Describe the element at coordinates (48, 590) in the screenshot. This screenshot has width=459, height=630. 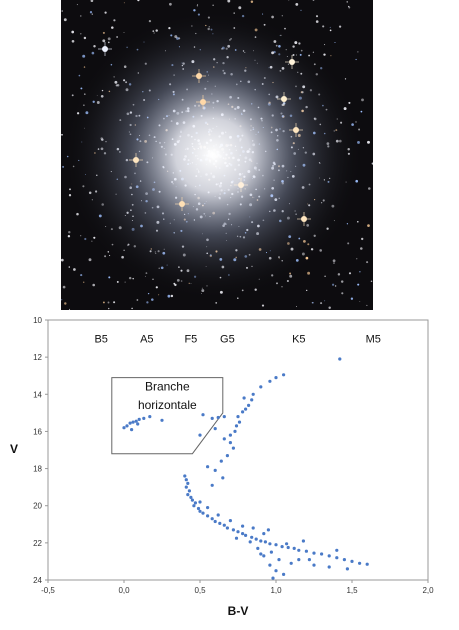
I see `x-tick-label: -0,5` at that location.